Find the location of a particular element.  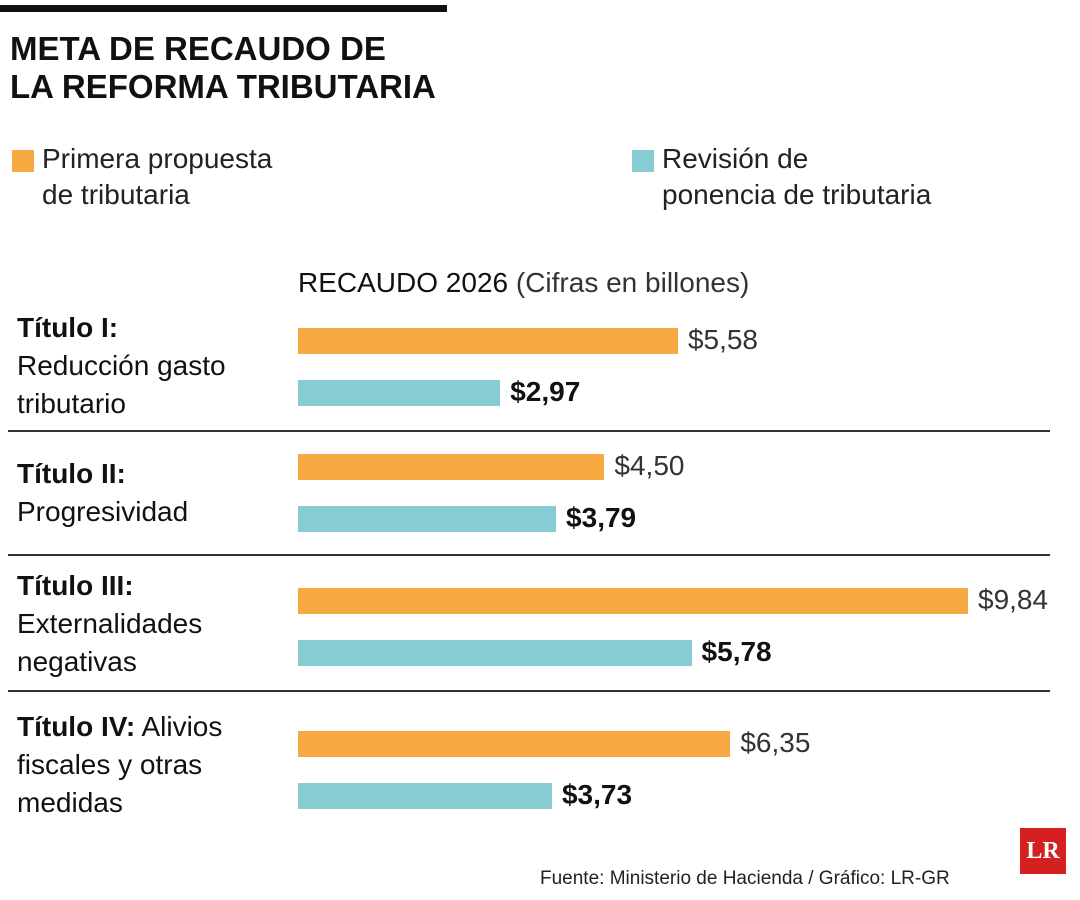

axis-title: RECAUDO 2026 (Cifras en billones) is located at coordinates (523, 283).